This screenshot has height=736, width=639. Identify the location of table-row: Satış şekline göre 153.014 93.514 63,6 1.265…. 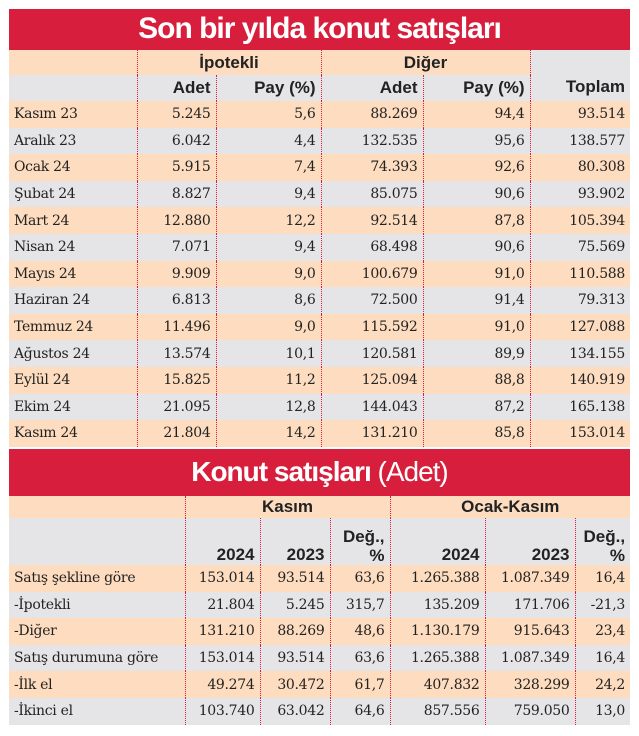
(320, 578).